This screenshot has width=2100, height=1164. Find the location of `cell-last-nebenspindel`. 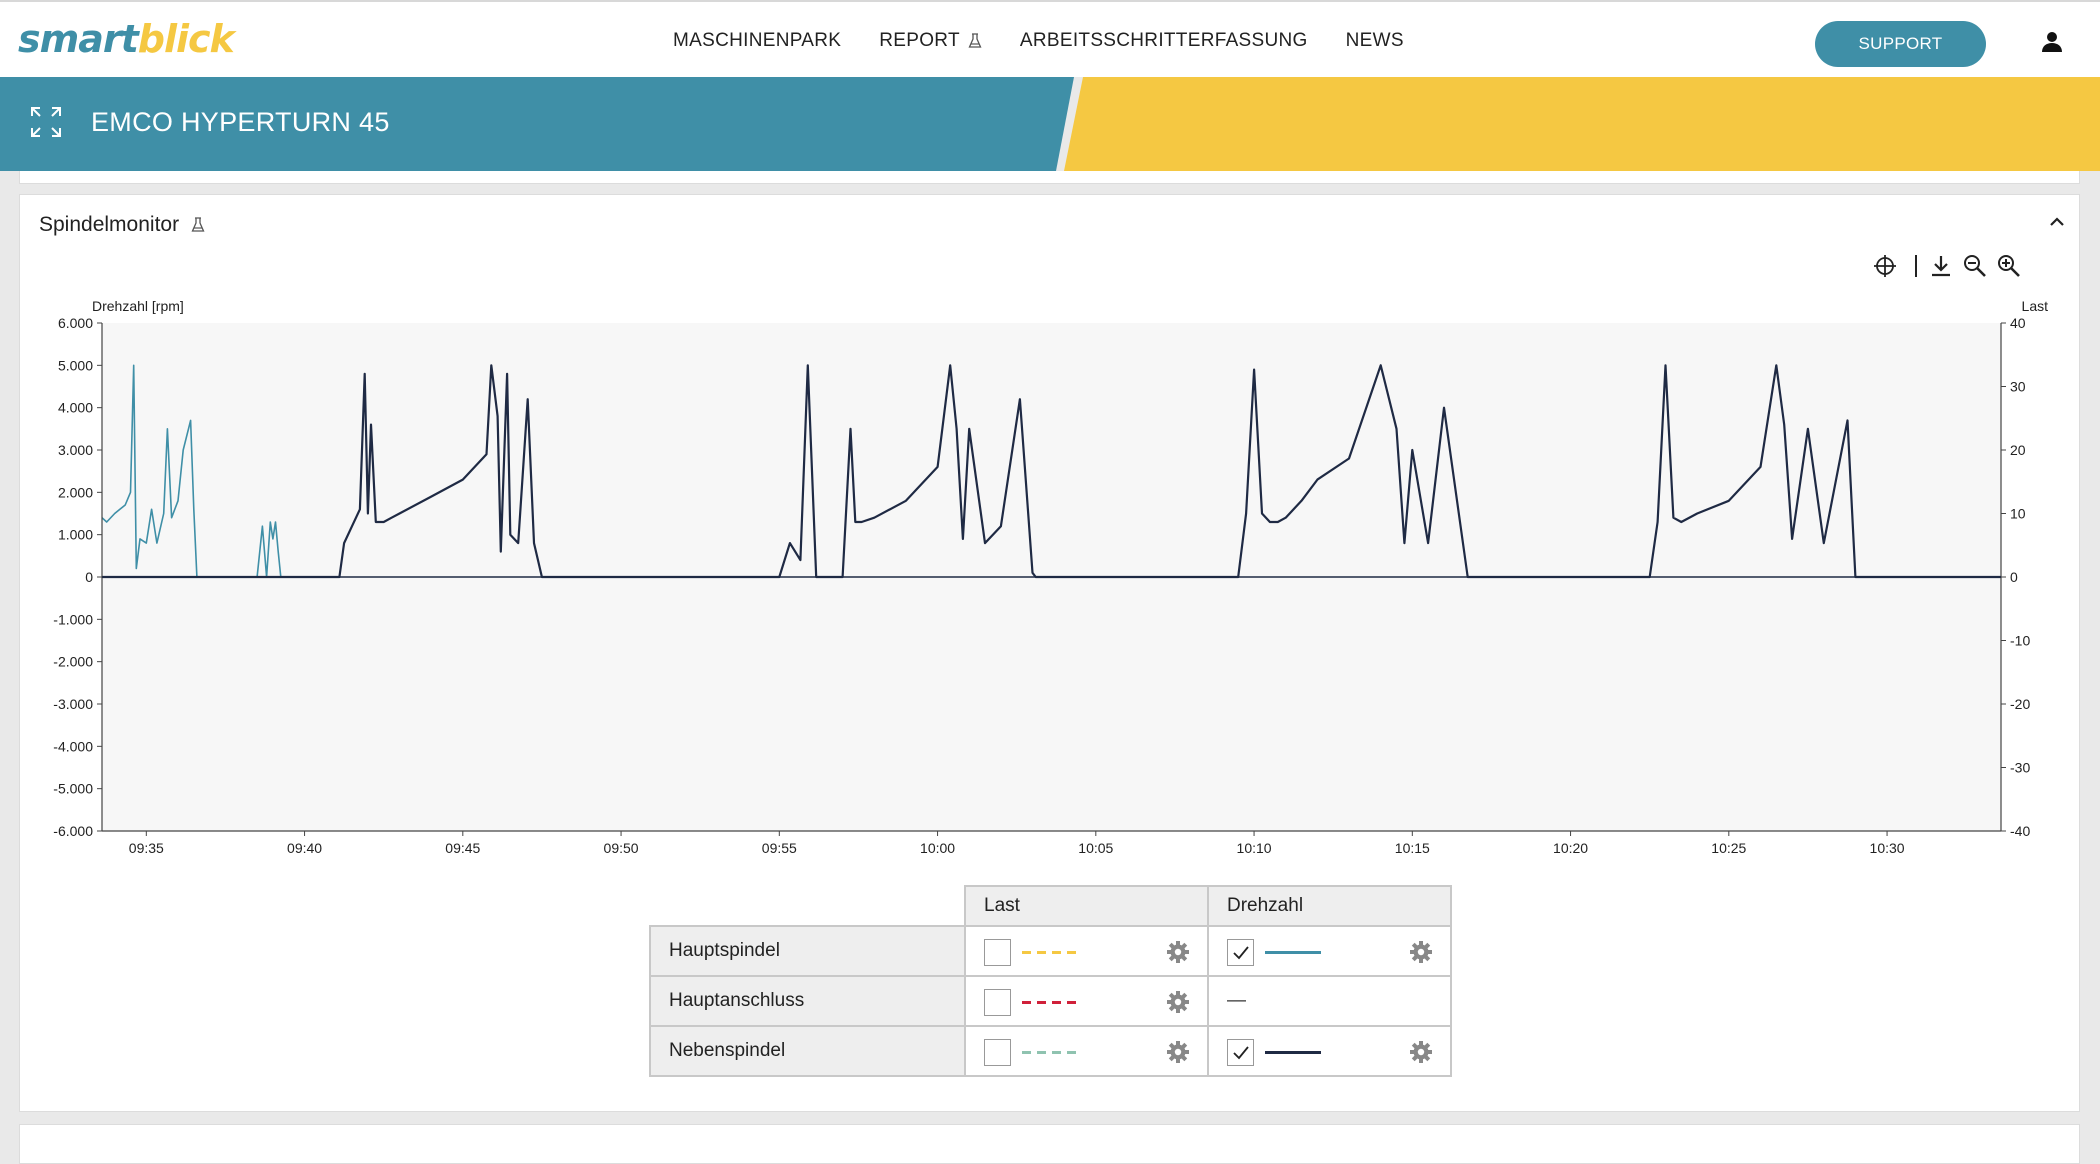

cell-last-nebenspindel is located at coordinates (1086, 1051).